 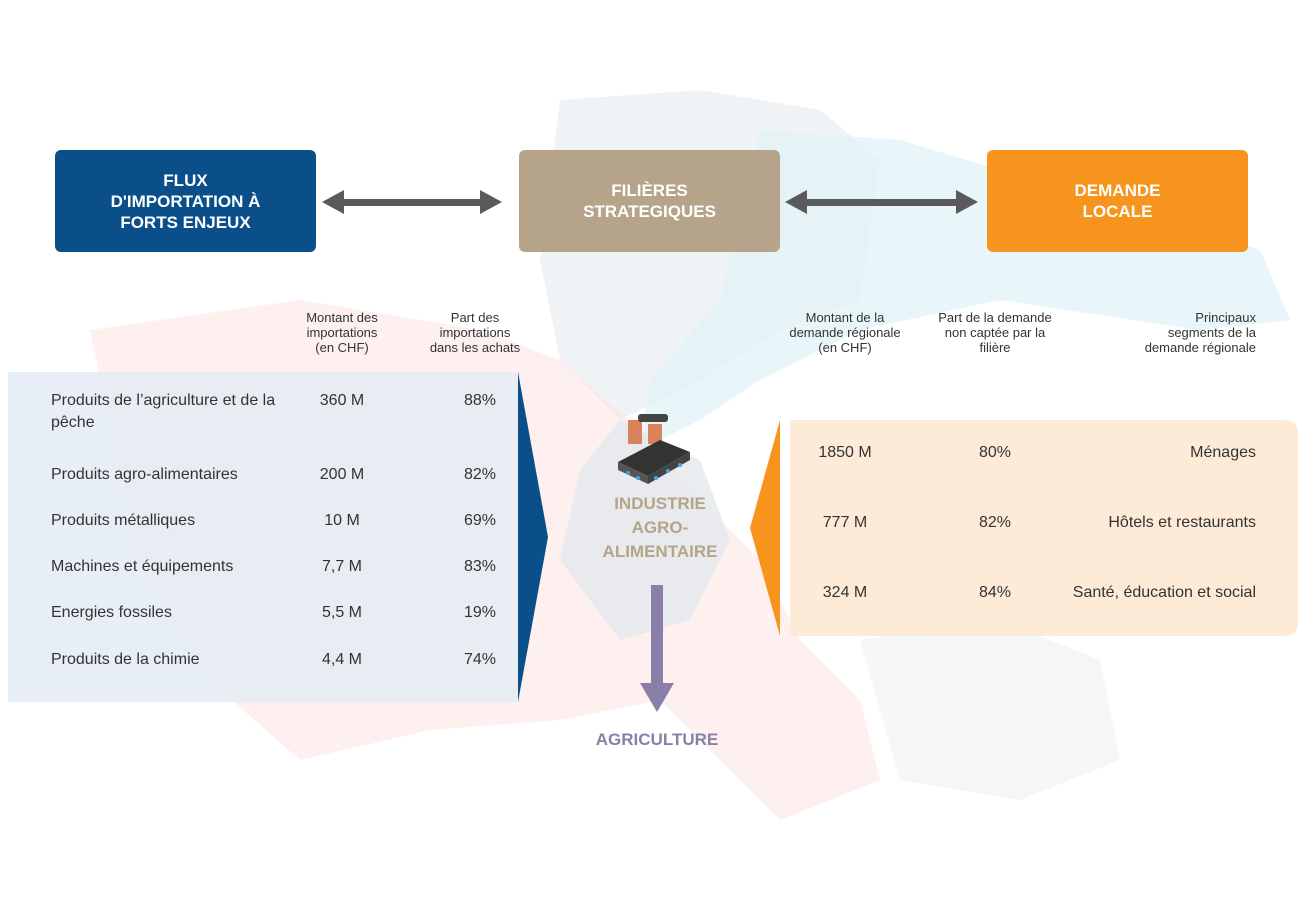 I want to click on header-line: dans les achats, so click(x=475, y=347).